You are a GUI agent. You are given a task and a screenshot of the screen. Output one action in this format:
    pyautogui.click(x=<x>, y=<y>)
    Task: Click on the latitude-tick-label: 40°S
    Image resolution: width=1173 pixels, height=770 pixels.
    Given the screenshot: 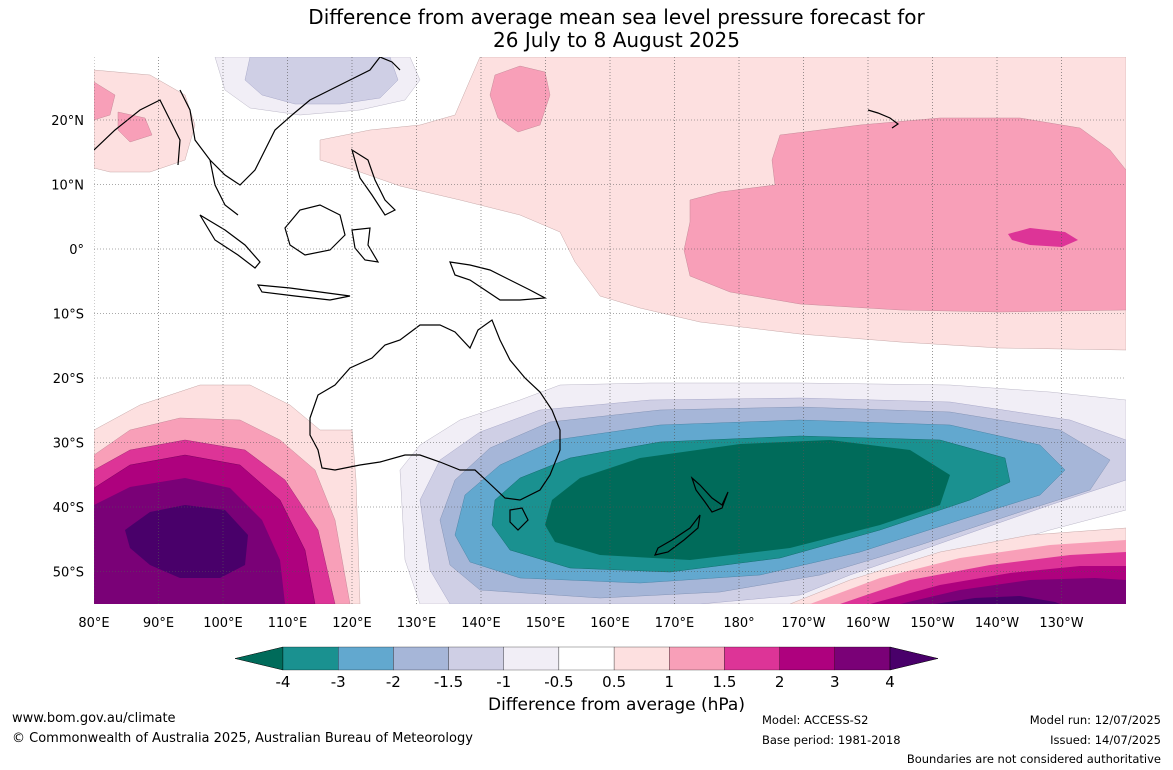 What is the action you would take?
    pyautogui.click(x=68, y=508)
    